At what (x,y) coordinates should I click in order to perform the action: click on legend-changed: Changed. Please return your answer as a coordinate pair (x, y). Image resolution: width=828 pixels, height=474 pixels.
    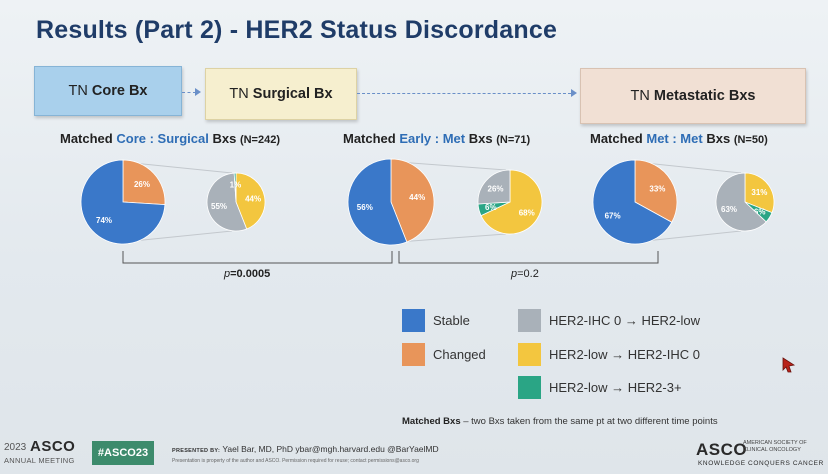
    Looking at the image, I should click on (444, 354).